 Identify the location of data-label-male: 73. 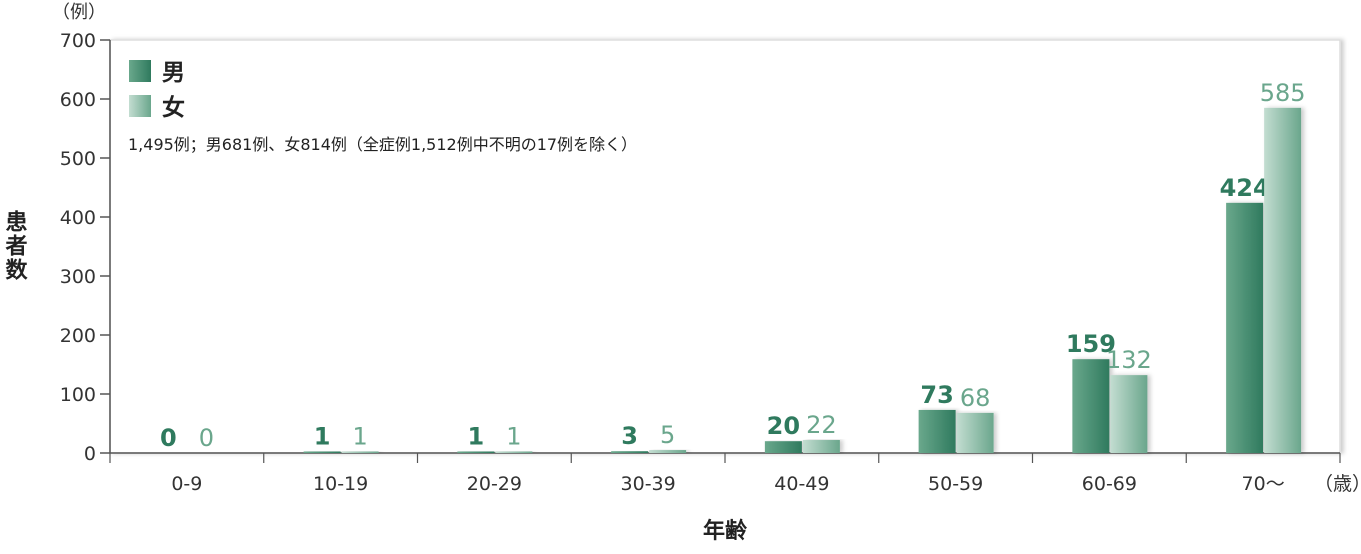
(936, 395).